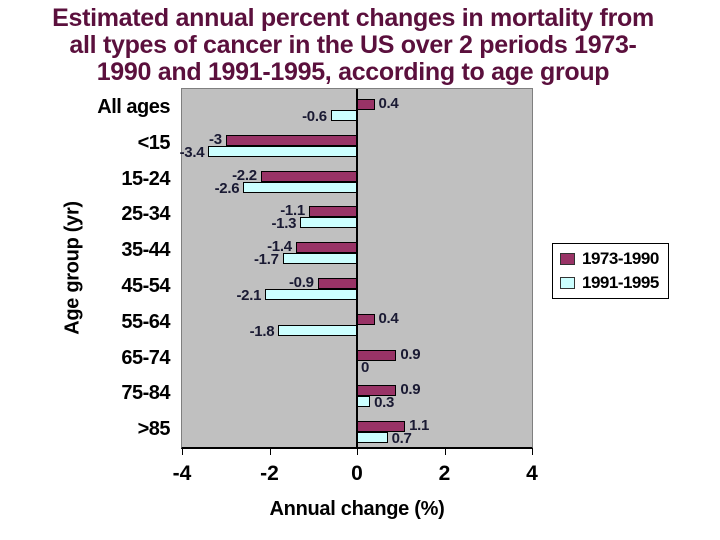 This screenshot has height=540, width=720. I want to click on legend-item-1973-1990: 1973-1990, so click(610, 259).